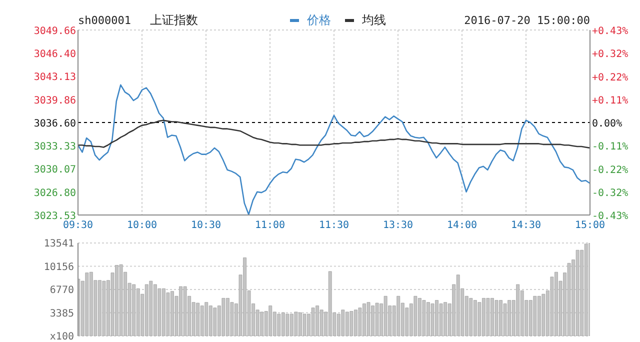  I want to click on x-tick-label: 13:30, so click(398, 226).